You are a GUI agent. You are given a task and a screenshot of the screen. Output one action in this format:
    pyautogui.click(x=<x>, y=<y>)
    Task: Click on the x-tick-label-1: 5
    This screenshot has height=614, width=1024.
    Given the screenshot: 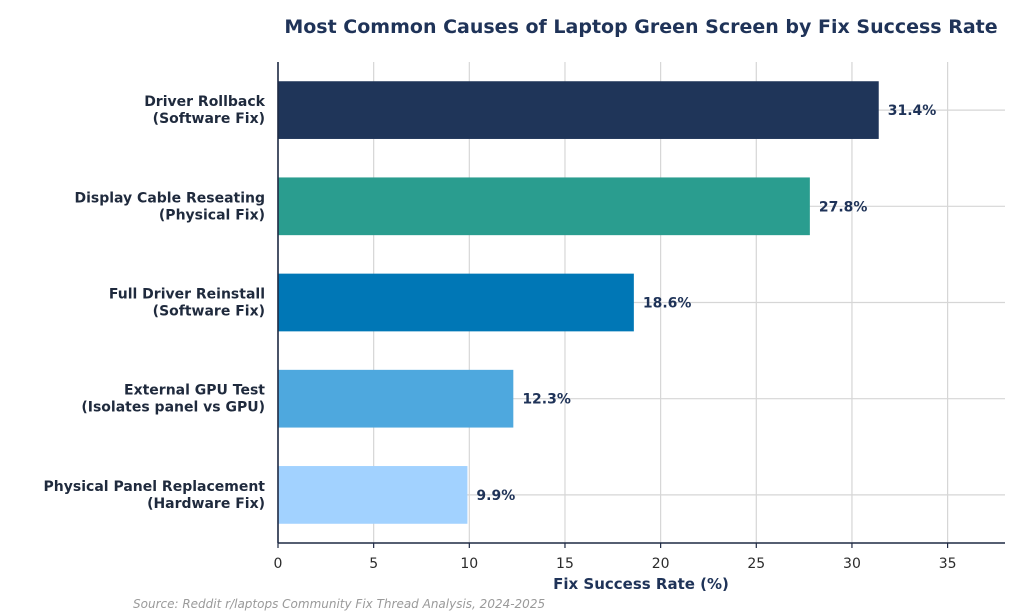 What is the action you would take?
    pyautogui.click(x=373, y=564)
    